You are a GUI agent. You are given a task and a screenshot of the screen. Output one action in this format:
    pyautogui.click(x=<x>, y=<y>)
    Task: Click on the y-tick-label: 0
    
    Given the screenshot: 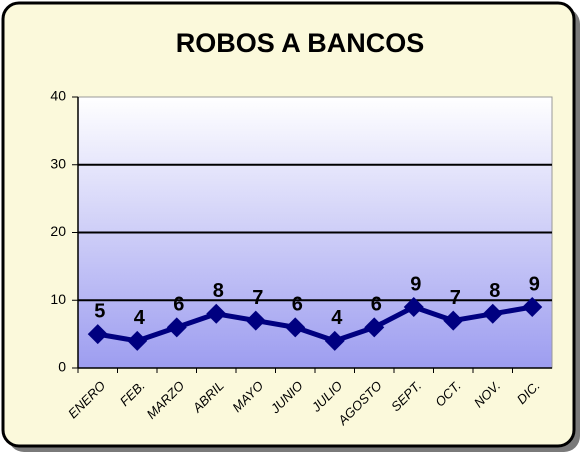 What is the action you would take?
    pyautogui.click(x=62, y=367)
    